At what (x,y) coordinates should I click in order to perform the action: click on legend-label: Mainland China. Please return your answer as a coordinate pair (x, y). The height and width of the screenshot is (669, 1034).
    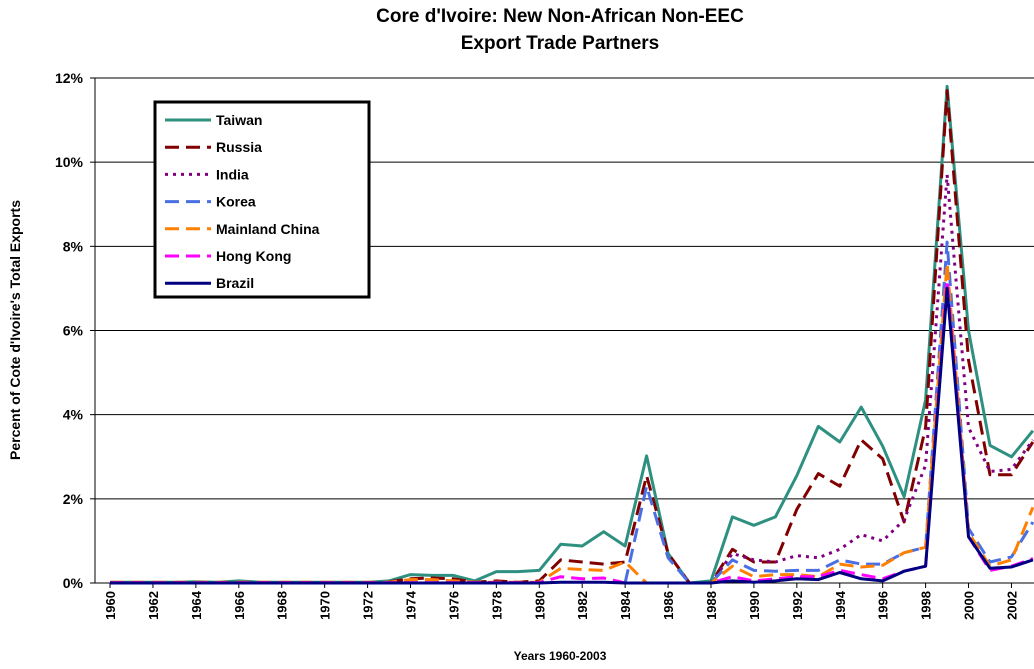
    Looking at the image, I should click on (268, 229).